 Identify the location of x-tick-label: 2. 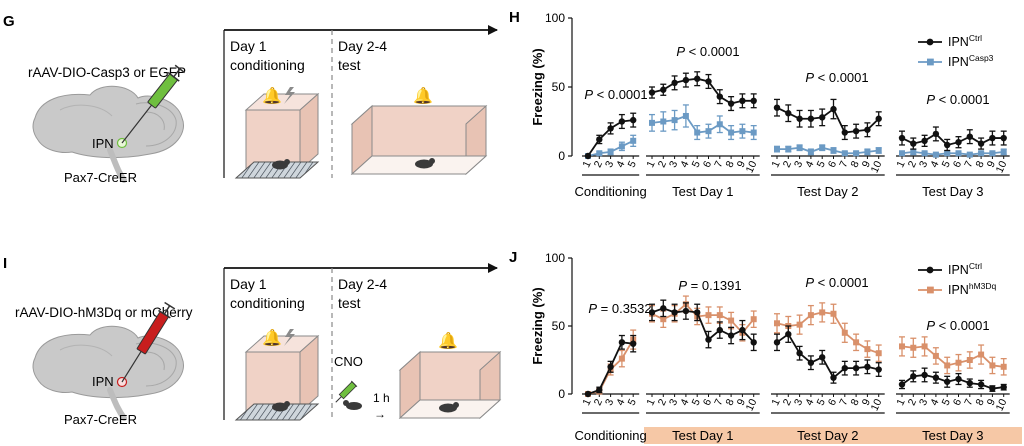
(662, 402).